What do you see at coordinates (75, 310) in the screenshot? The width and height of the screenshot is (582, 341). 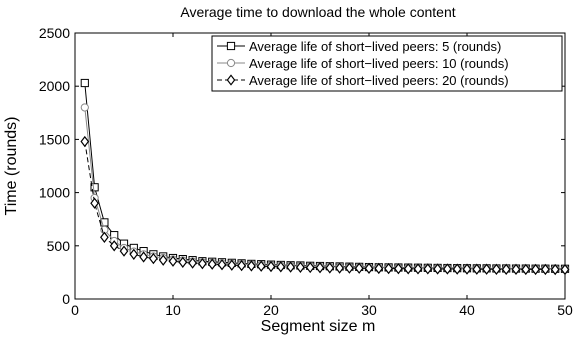 I see `x-tick-label: 0` at bounding box center [75, 310].